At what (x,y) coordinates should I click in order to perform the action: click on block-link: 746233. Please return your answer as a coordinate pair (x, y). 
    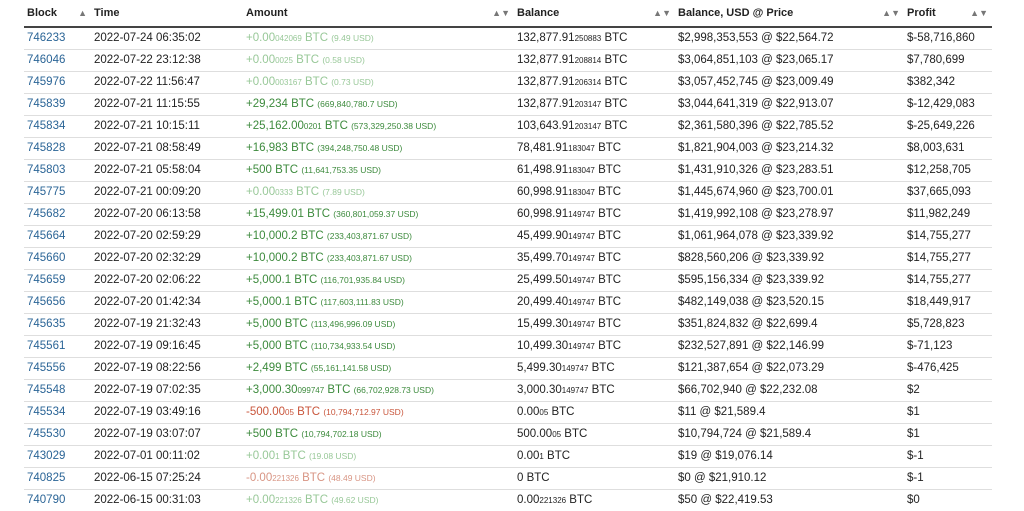
    Looking at the image, I should click on (46, 38).